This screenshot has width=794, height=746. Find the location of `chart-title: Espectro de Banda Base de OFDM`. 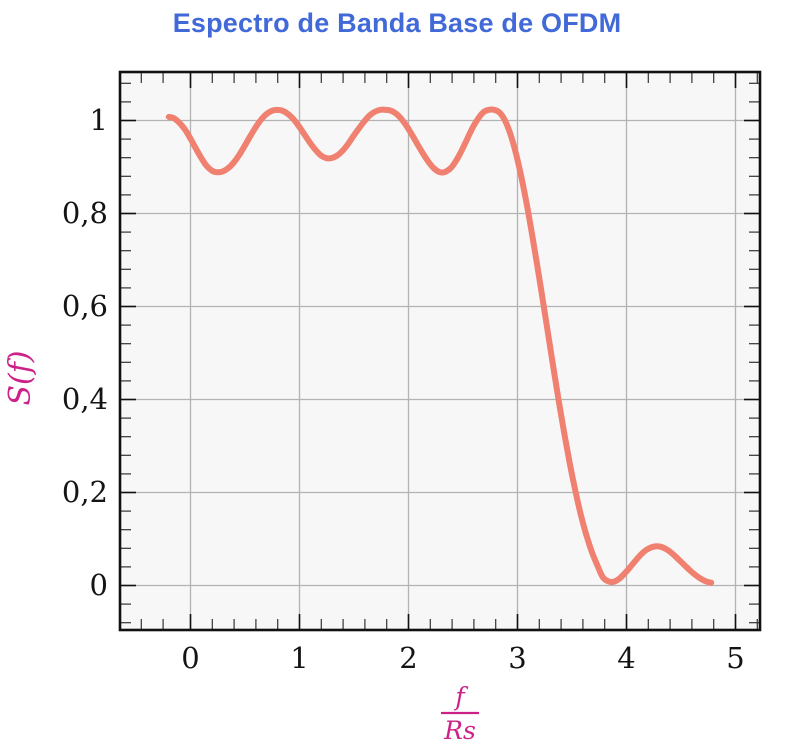

chart-title: Espectro de Banda Base de OFDM is located at coordinates (397, 23).